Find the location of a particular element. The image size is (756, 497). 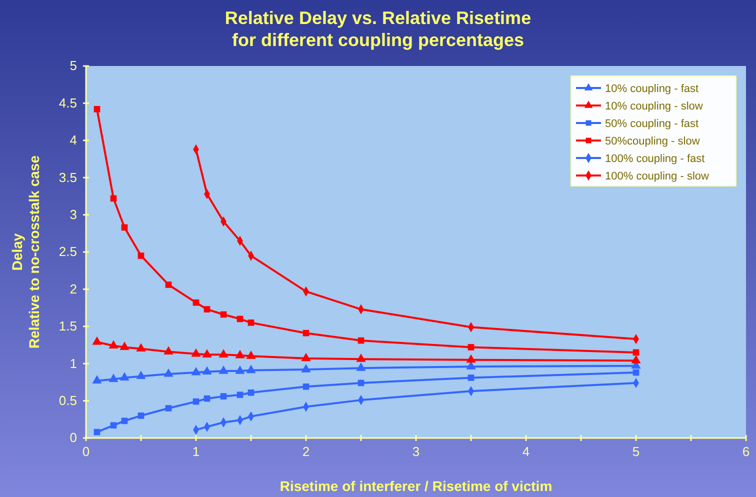

y-tick-label: 2.5 is located at coordinates (67, 252).